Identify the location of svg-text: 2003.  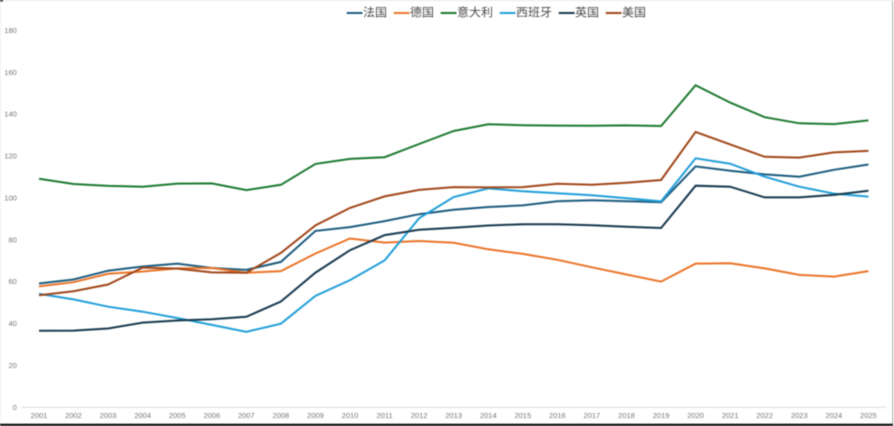
(108, 415).